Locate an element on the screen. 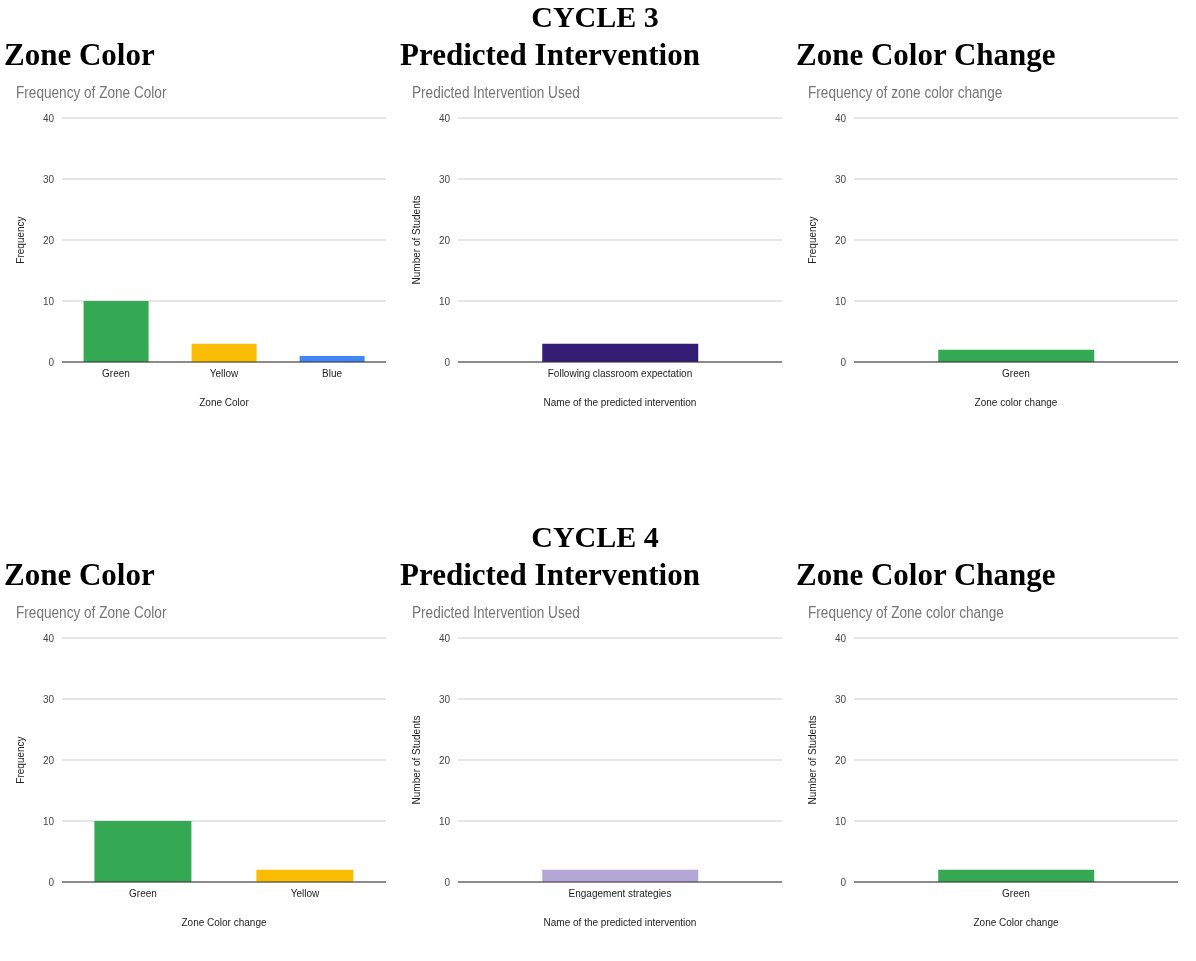  x-axis-title: Zone color change is located at coordinates (1016, 402).